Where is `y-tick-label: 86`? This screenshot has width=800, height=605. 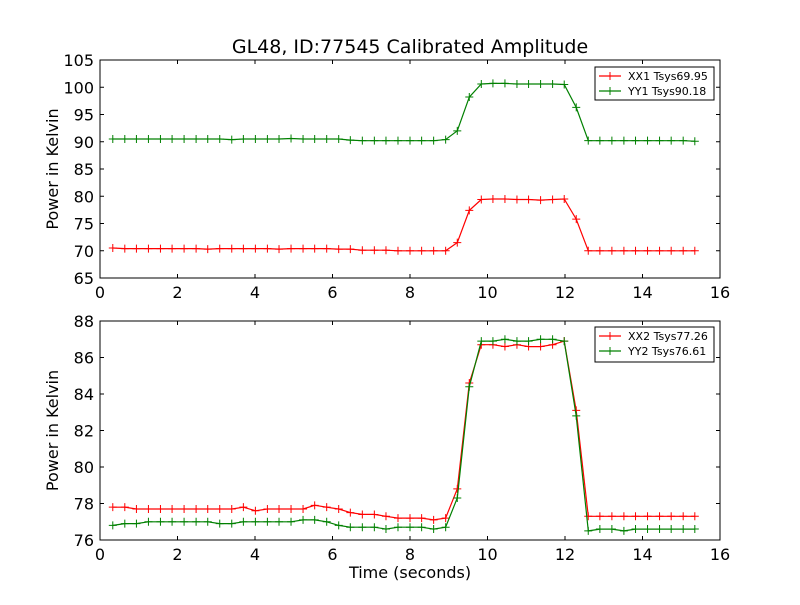 y-tick-label: 86 is located at coordinates (84, 358).